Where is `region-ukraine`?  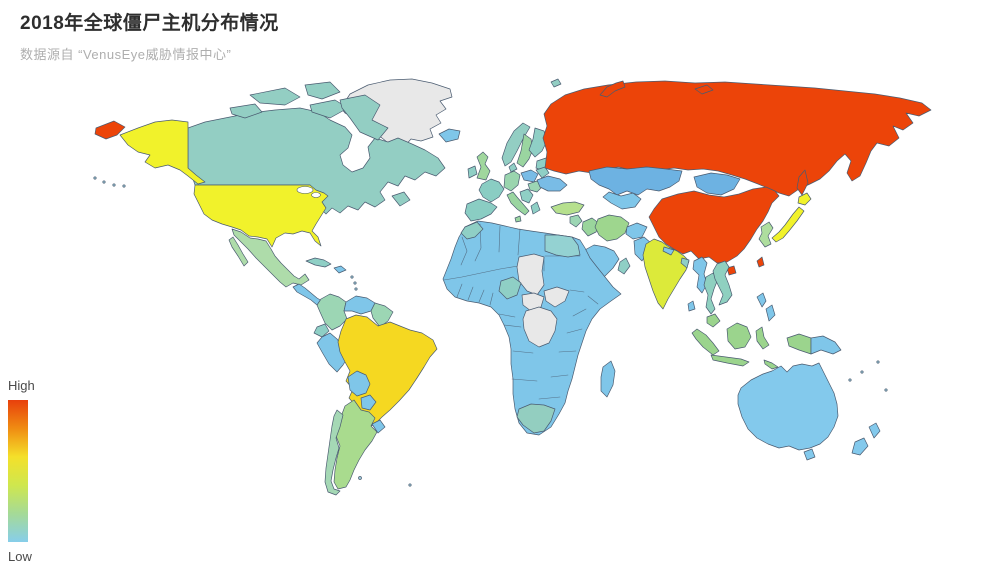
region-ukraine is located at coordinates (552, 183).